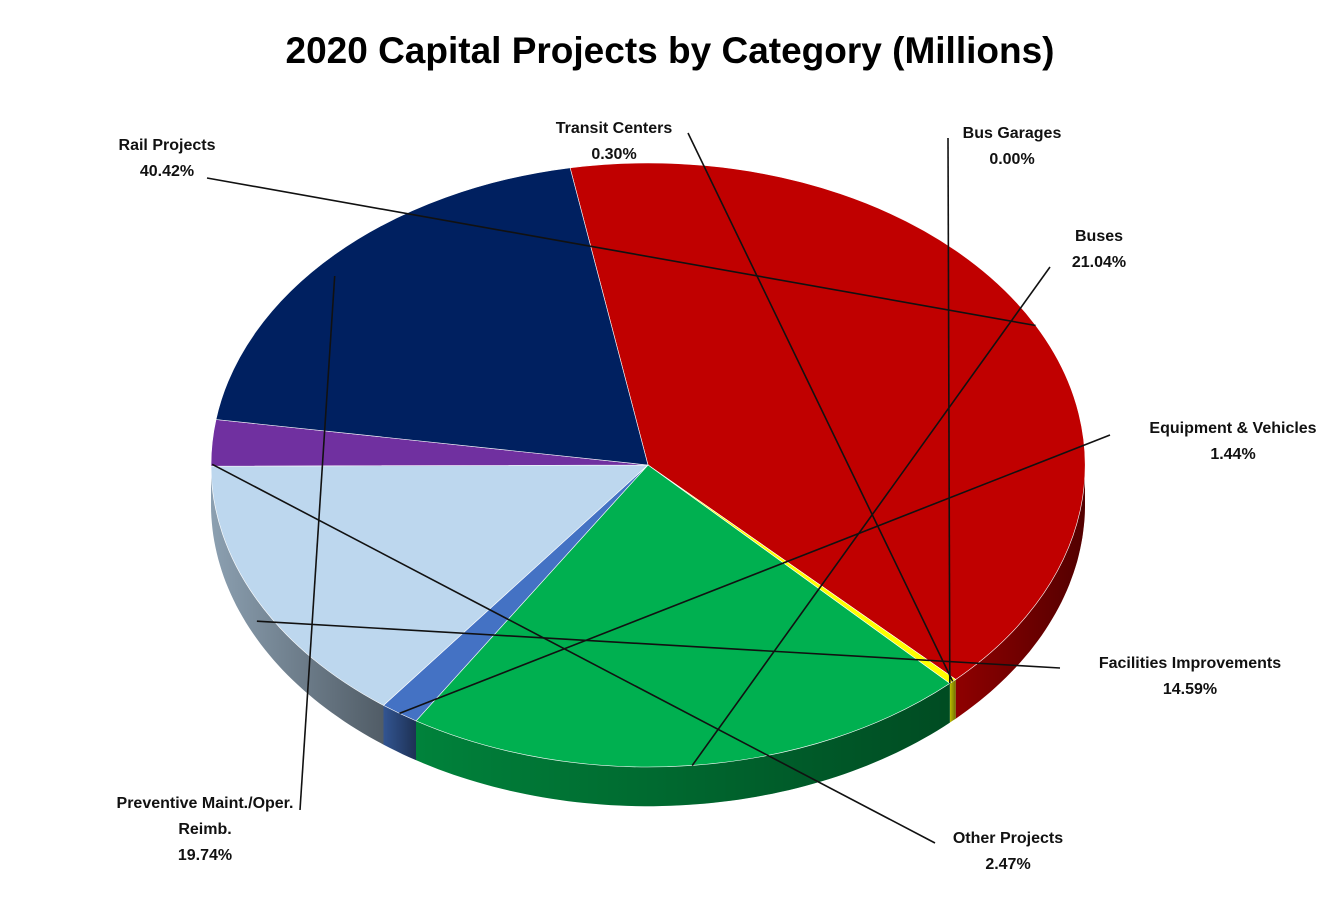  What do you see at coordinates (613, 154) in the screenshot?
I see `data-label-value: 0.30%` at bounding box center [613, 154].